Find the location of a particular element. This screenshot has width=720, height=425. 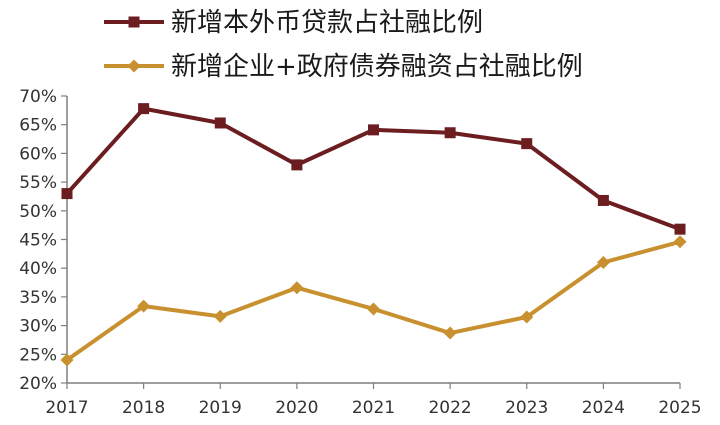

x-tick-label: 2024 is located at coordinates (603, 408).